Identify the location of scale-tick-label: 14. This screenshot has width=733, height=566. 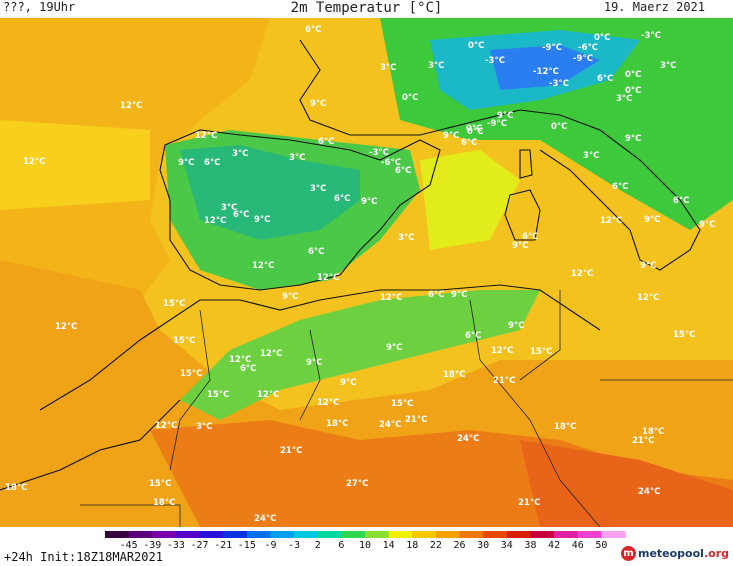
(388, 545).